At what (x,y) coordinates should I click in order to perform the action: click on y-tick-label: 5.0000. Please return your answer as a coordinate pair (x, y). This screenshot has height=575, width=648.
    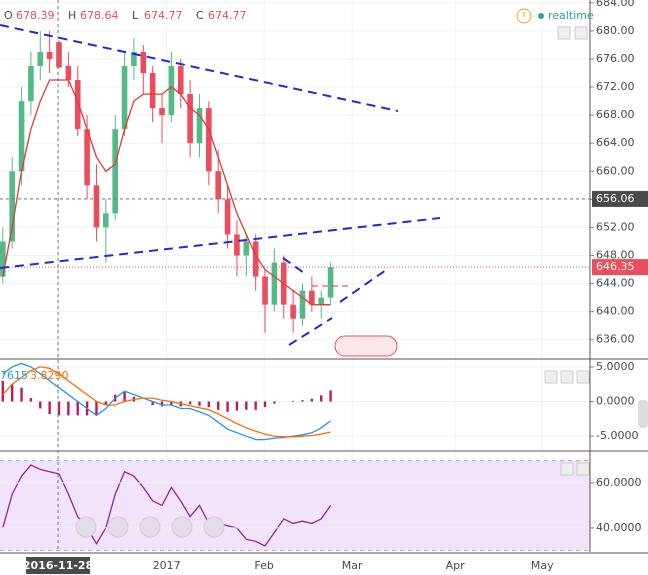
    Looking at the image, I should click on (615, 366).